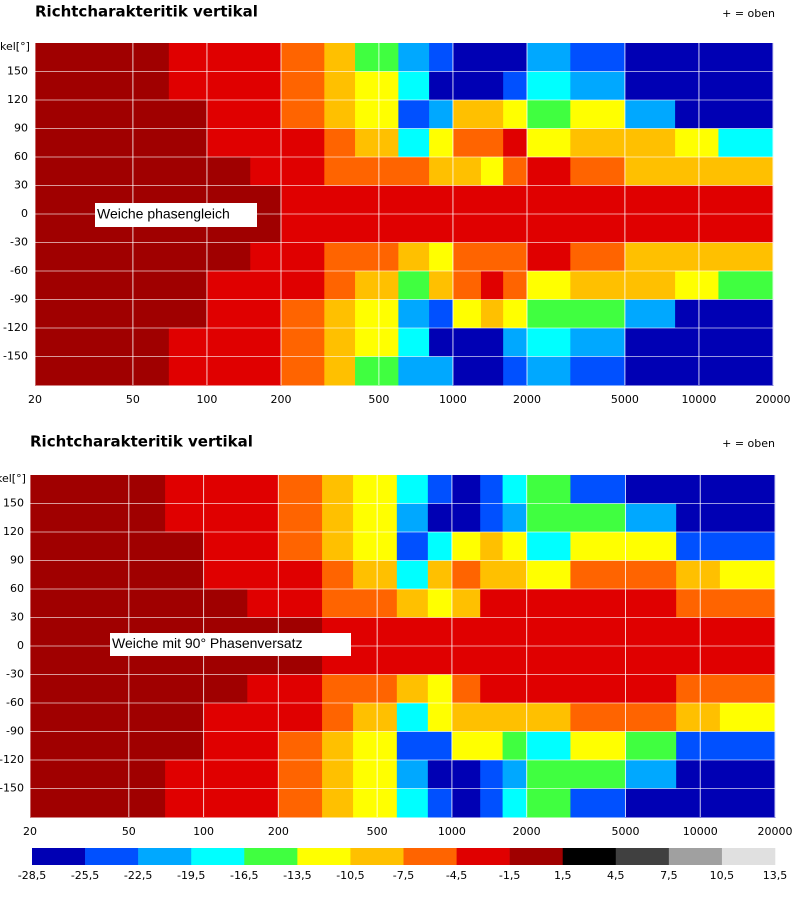 Image resolution: width=800 pixels, height=897 pixels. Describe the element at coordinates (15, 356) in the screenshot. I see `y-tick-label: -150` at that location.